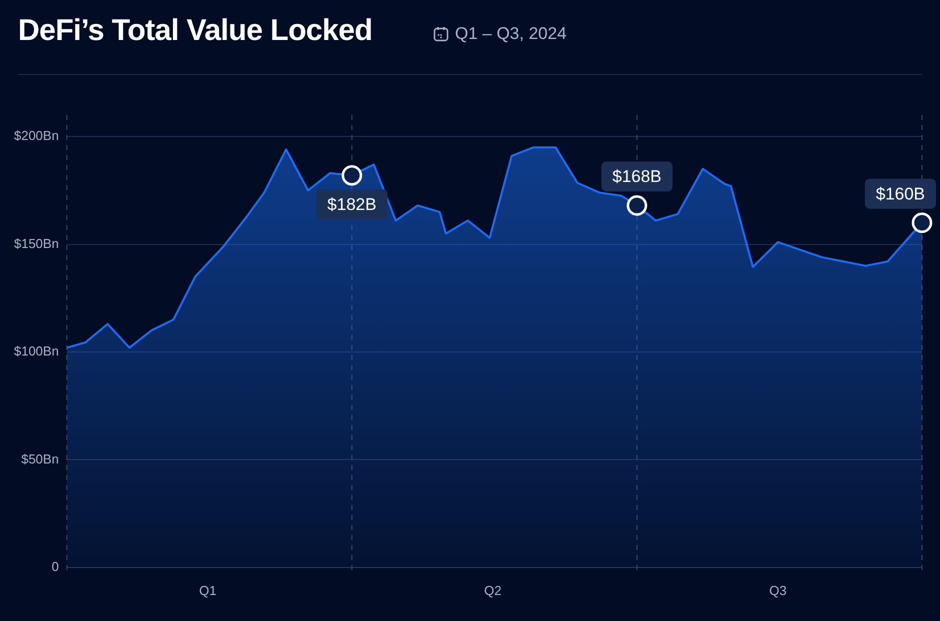  I want to click on annotation: $168B, so click(637, 176).